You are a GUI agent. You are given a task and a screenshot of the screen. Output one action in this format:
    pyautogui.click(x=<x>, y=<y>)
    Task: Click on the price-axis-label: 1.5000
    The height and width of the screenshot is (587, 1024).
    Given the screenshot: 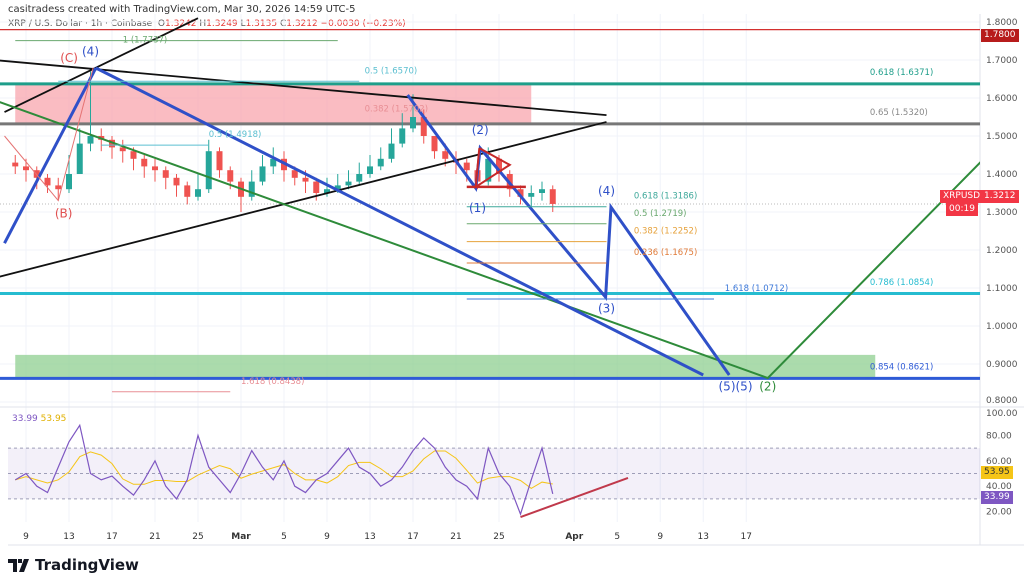 What is the action you would take?
    pyautogui.click(x=1002, y=137)
    